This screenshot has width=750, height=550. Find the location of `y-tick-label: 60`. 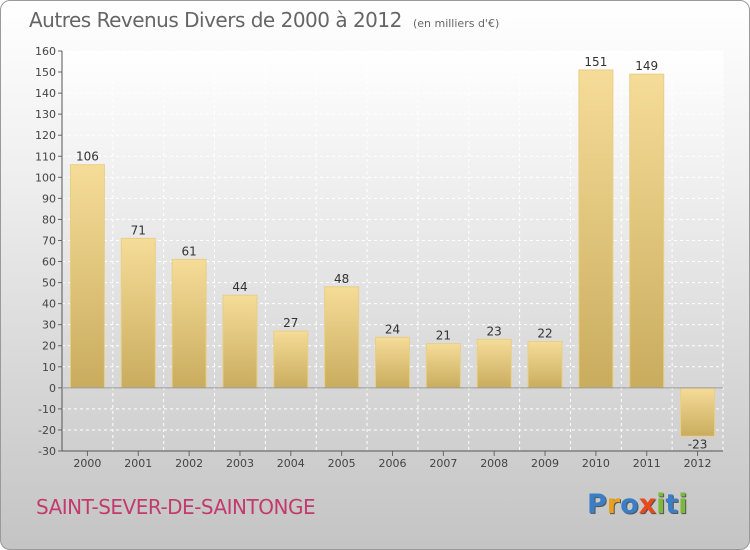

y-tick-label: 60 is located at coordinates (49, 262).